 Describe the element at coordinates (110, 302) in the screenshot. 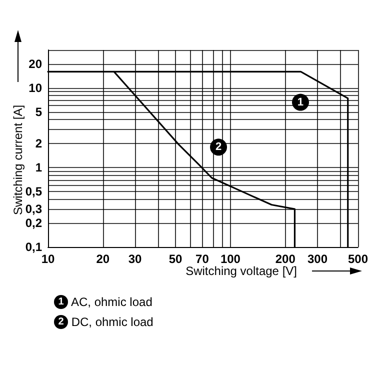

I see `legend-label: AC, ohmic load` at that location.